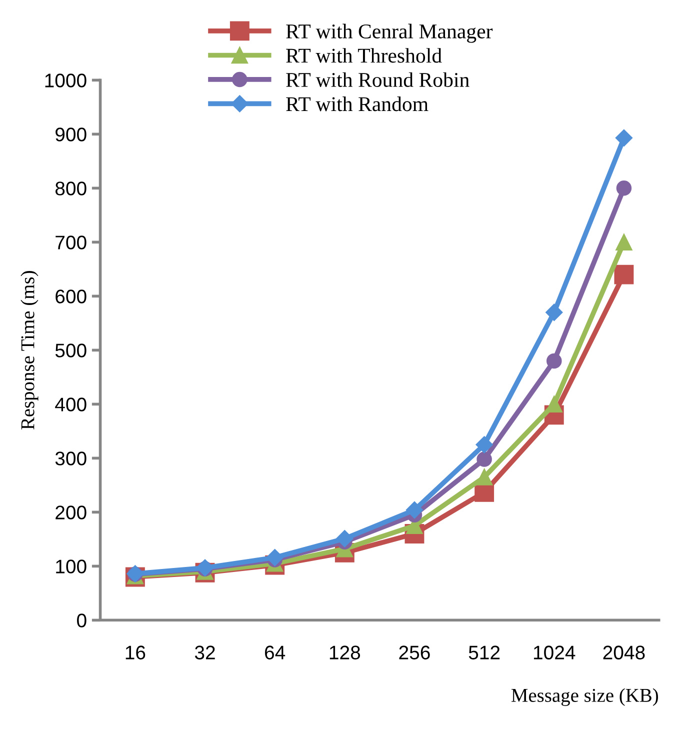 The height and width of the screenshot is (749, 673). What do you see at coordinates (71, 567) in the screenshot?
I see `y-tick-label: 100` at bounding box center [71, 567].